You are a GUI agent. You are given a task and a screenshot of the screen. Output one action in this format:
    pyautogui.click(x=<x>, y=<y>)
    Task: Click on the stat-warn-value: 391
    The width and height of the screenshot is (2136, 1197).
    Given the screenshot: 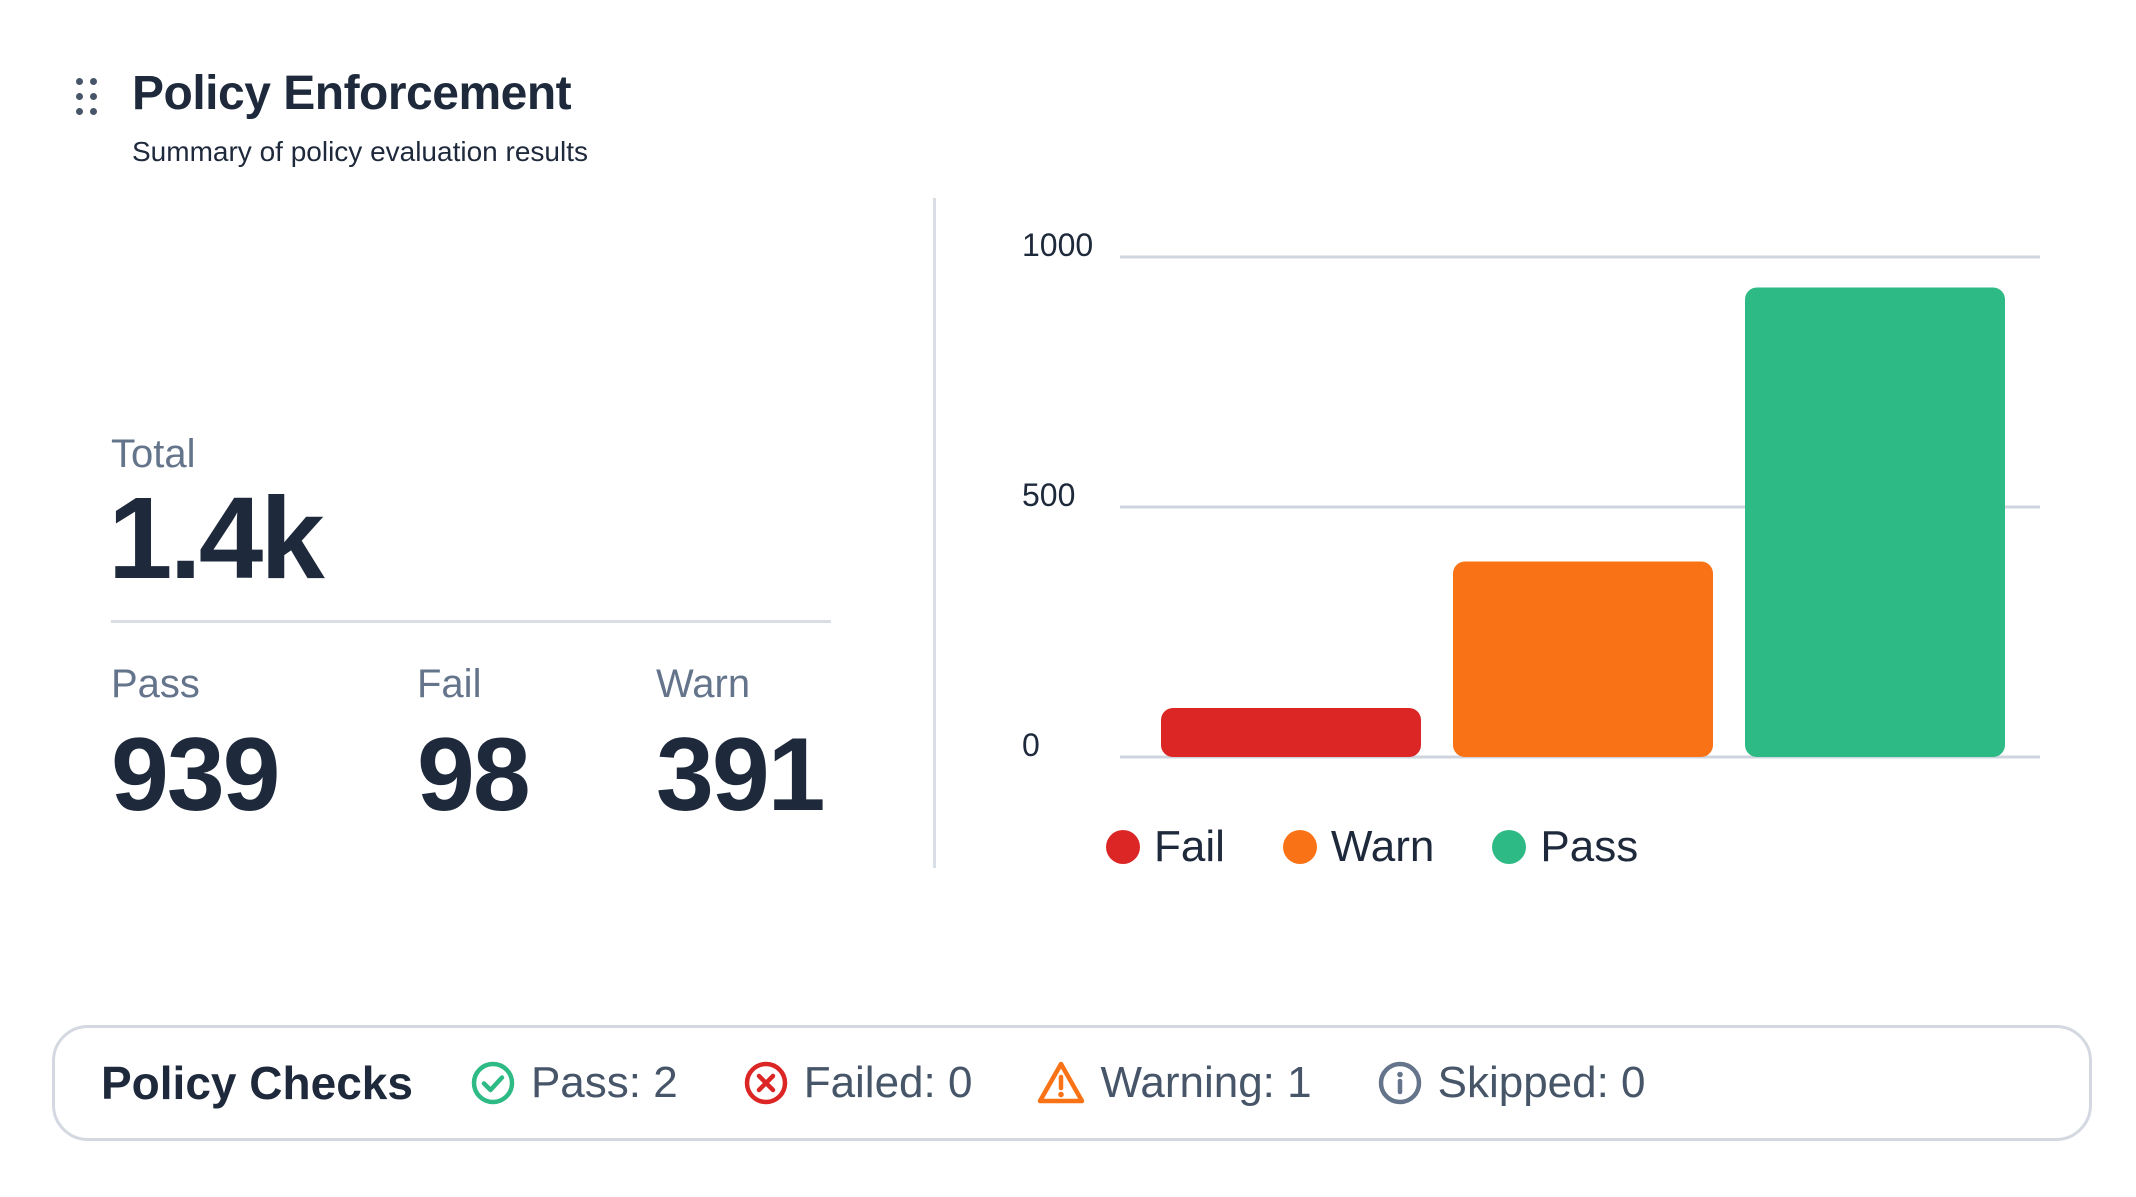 What is the action you would take?
    pyautogui.click(x=741, y=775)
    